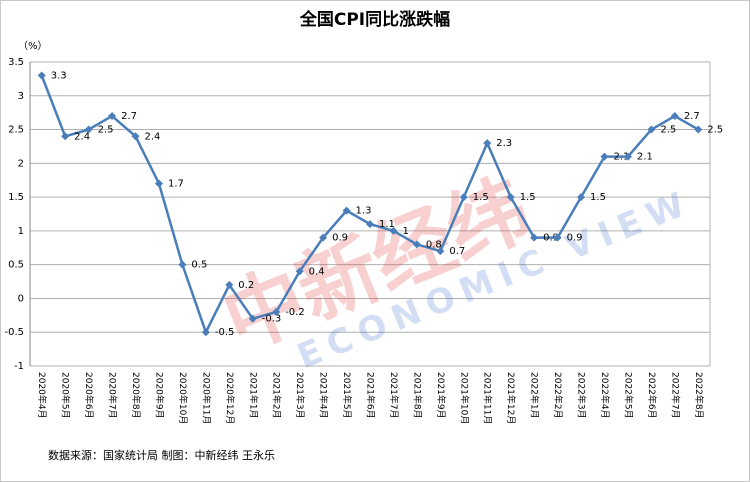 Image resolution: width=750 pixels, height=482 pixels. I want to click on data-label: 1, so click(405, 231).